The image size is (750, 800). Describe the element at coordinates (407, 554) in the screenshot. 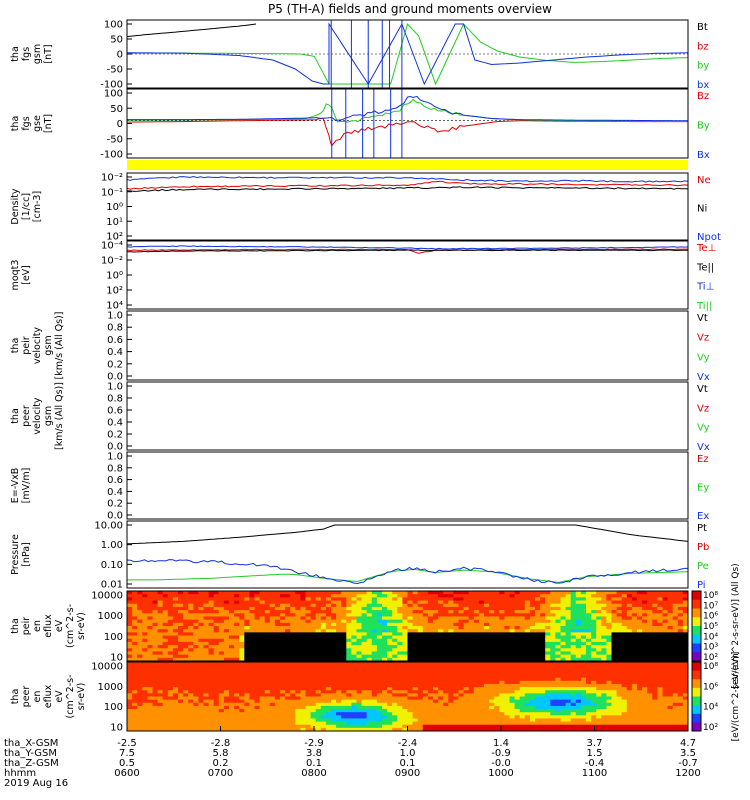

I see `panel-frame` at that location.